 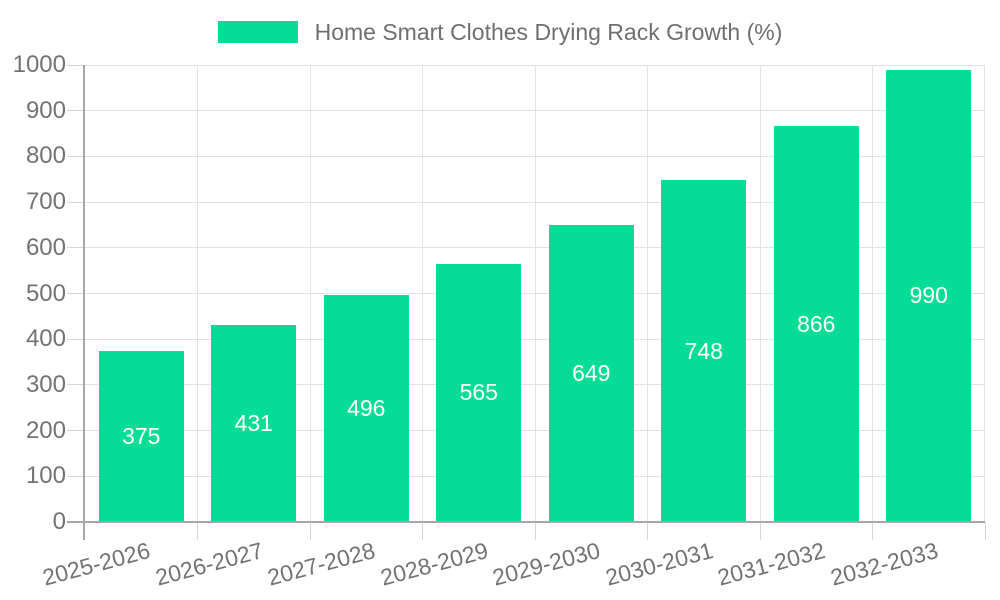 I want to click on y-tick-label: 200, so click(x=45, y=430).